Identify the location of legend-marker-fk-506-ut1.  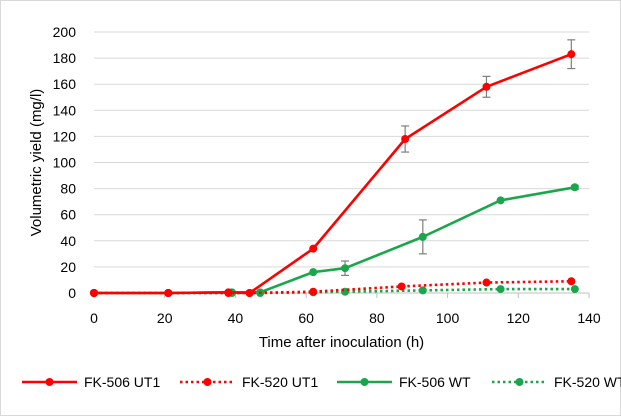
(49, 382).